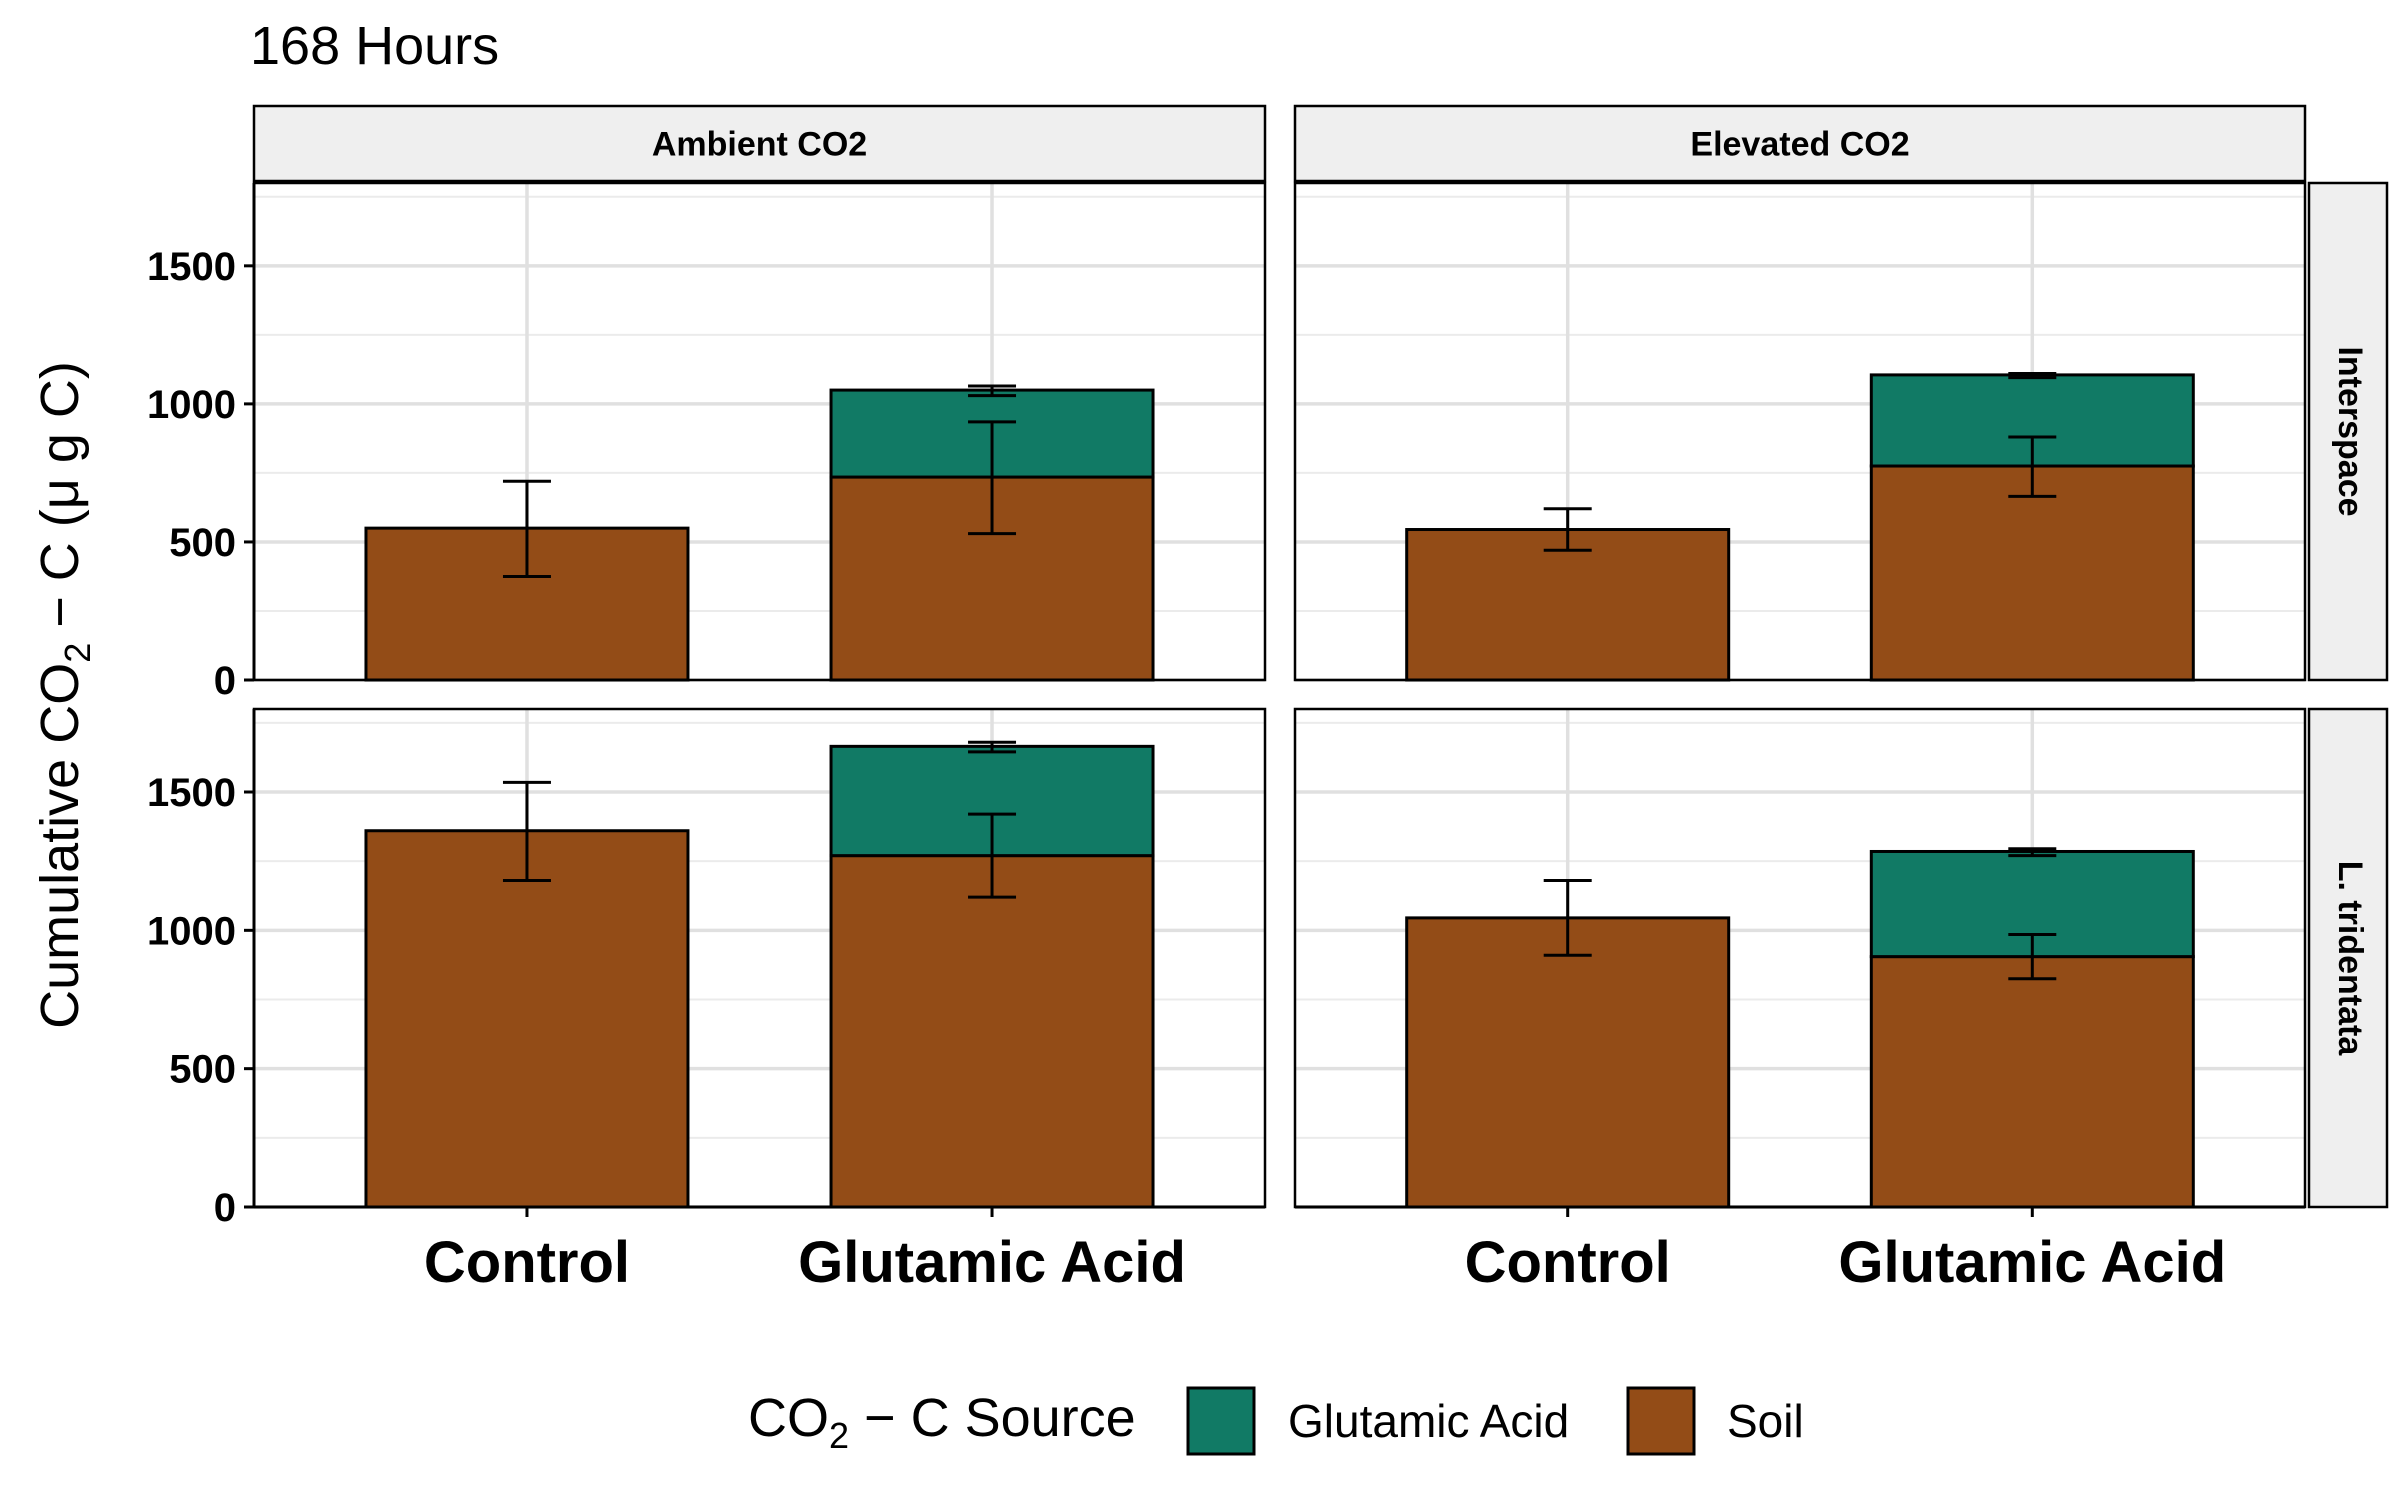 The width and height of the screenshot is (2400, 1500). What do you see at coordinates (1276, 1421) in the screenshot?
I see `legend: CO2 − C Source Glutamic Acid Soil` at bounding box center [1276, 1421].